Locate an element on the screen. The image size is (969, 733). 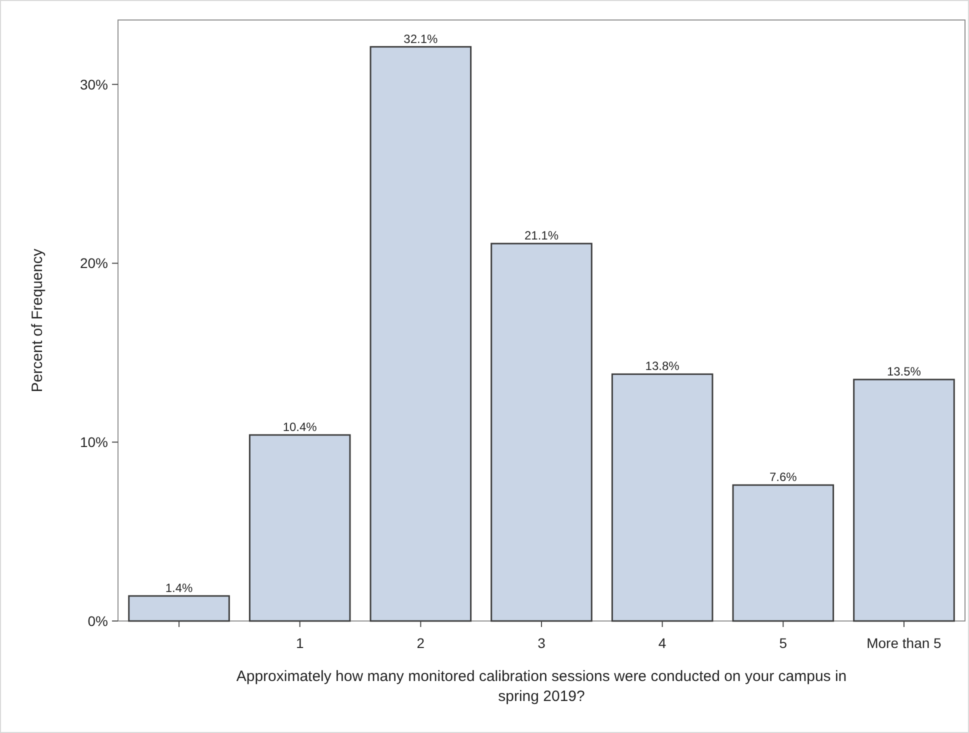
data-label: 32.1% is located at coordinates (421, 39).